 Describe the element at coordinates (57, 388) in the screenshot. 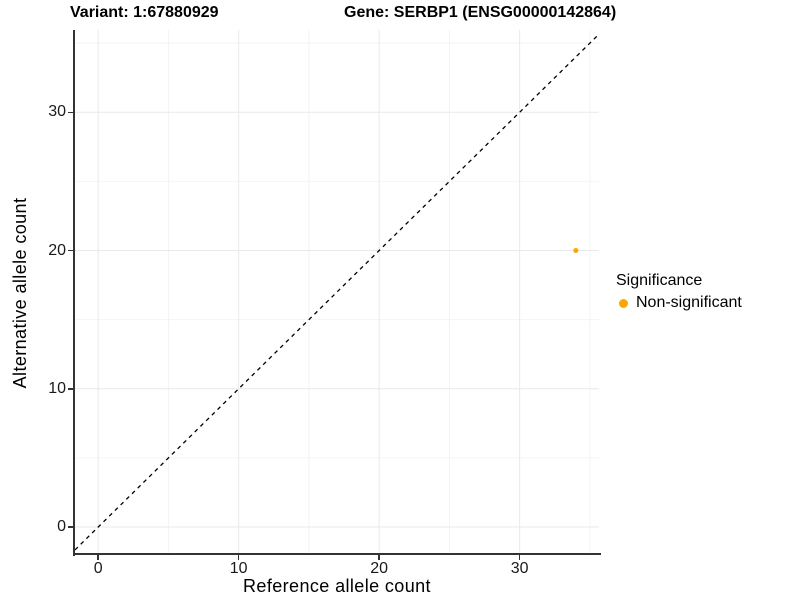

I see `y-tick-label: 10` at that location.